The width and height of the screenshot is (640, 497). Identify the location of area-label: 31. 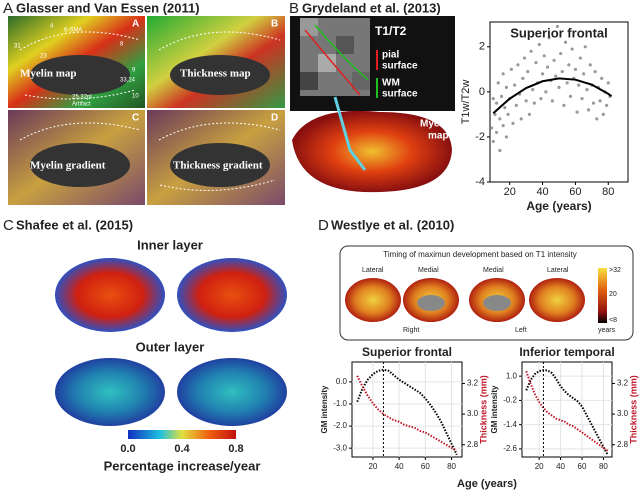
(17, 47).